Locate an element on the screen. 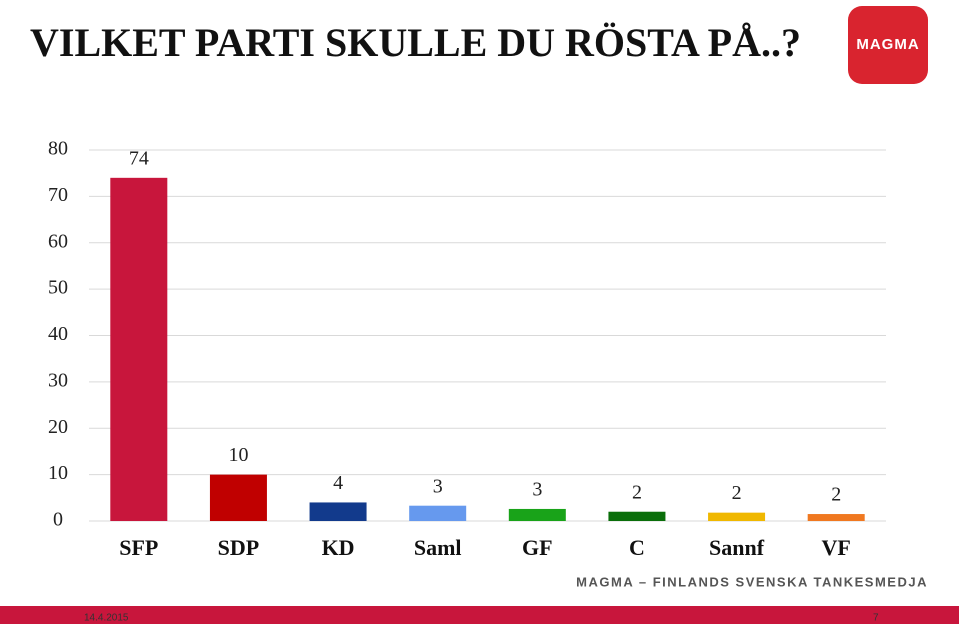 The height and width of the screenshot is (624, 959). y-tick-label: 40 is located at coordinates (58, 334).